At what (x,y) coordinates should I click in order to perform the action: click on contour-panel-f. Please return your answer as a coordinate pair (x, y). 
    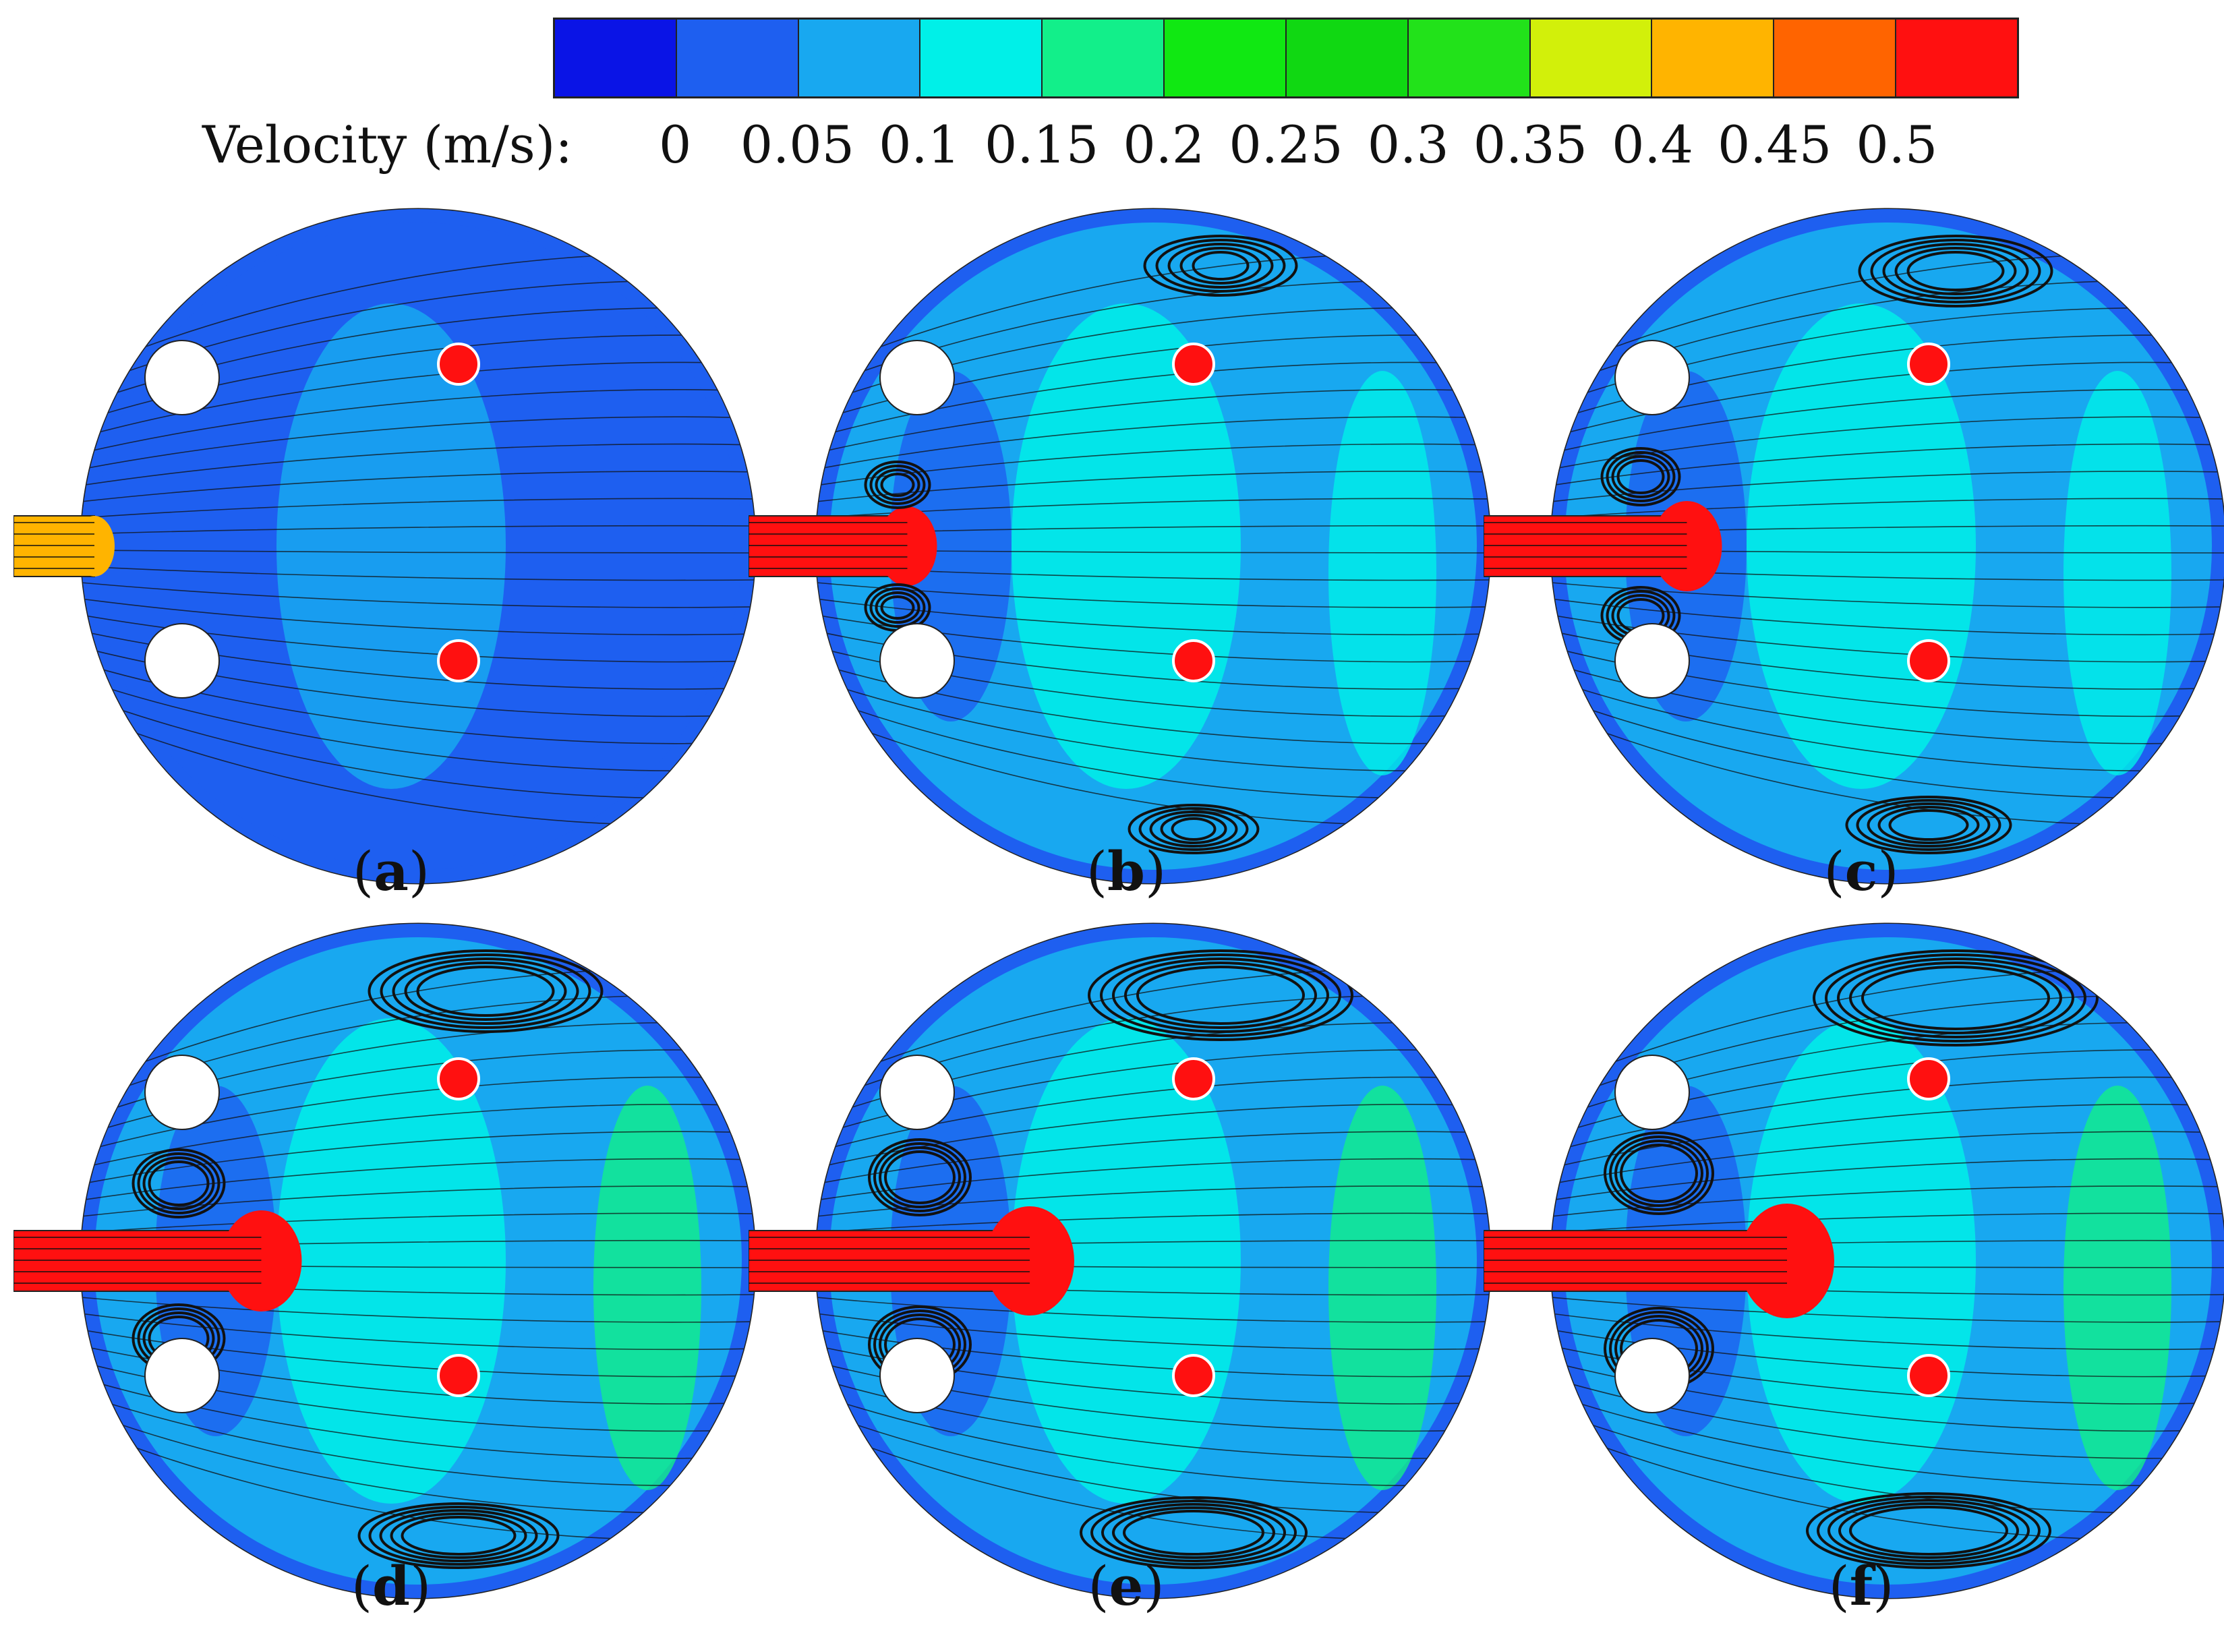
    Looking at the image, I should click on (1854, 1281).